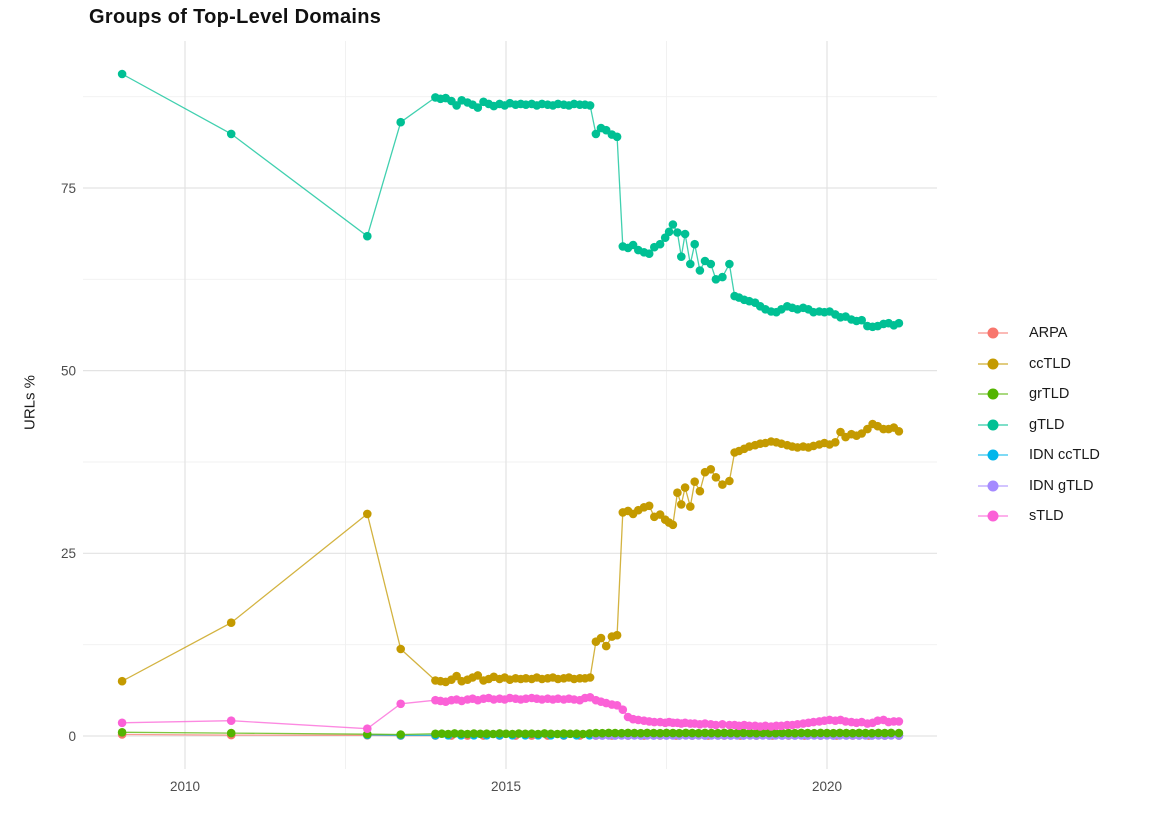 Image resolution: width=1164 pixels, height=827 pixels. Describe the element at coordinates (1050, 363) in the screenshot. I see `legend-label: ccTLD` at that location.